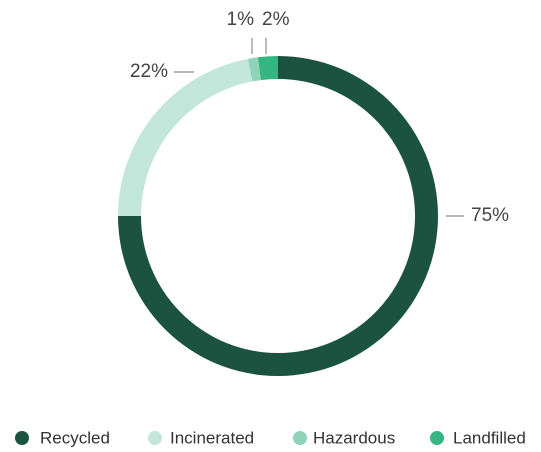  I want to click on legend-label: Incinerated, so click(212, 437).